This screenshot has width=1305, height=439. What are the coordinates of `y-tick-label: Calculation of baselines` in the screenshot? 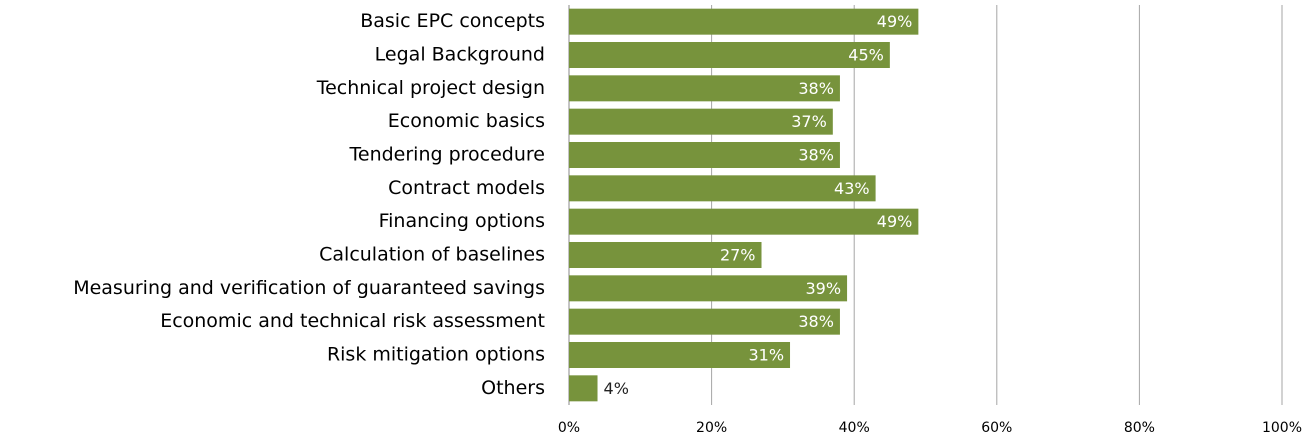 It's located at (432, 255).